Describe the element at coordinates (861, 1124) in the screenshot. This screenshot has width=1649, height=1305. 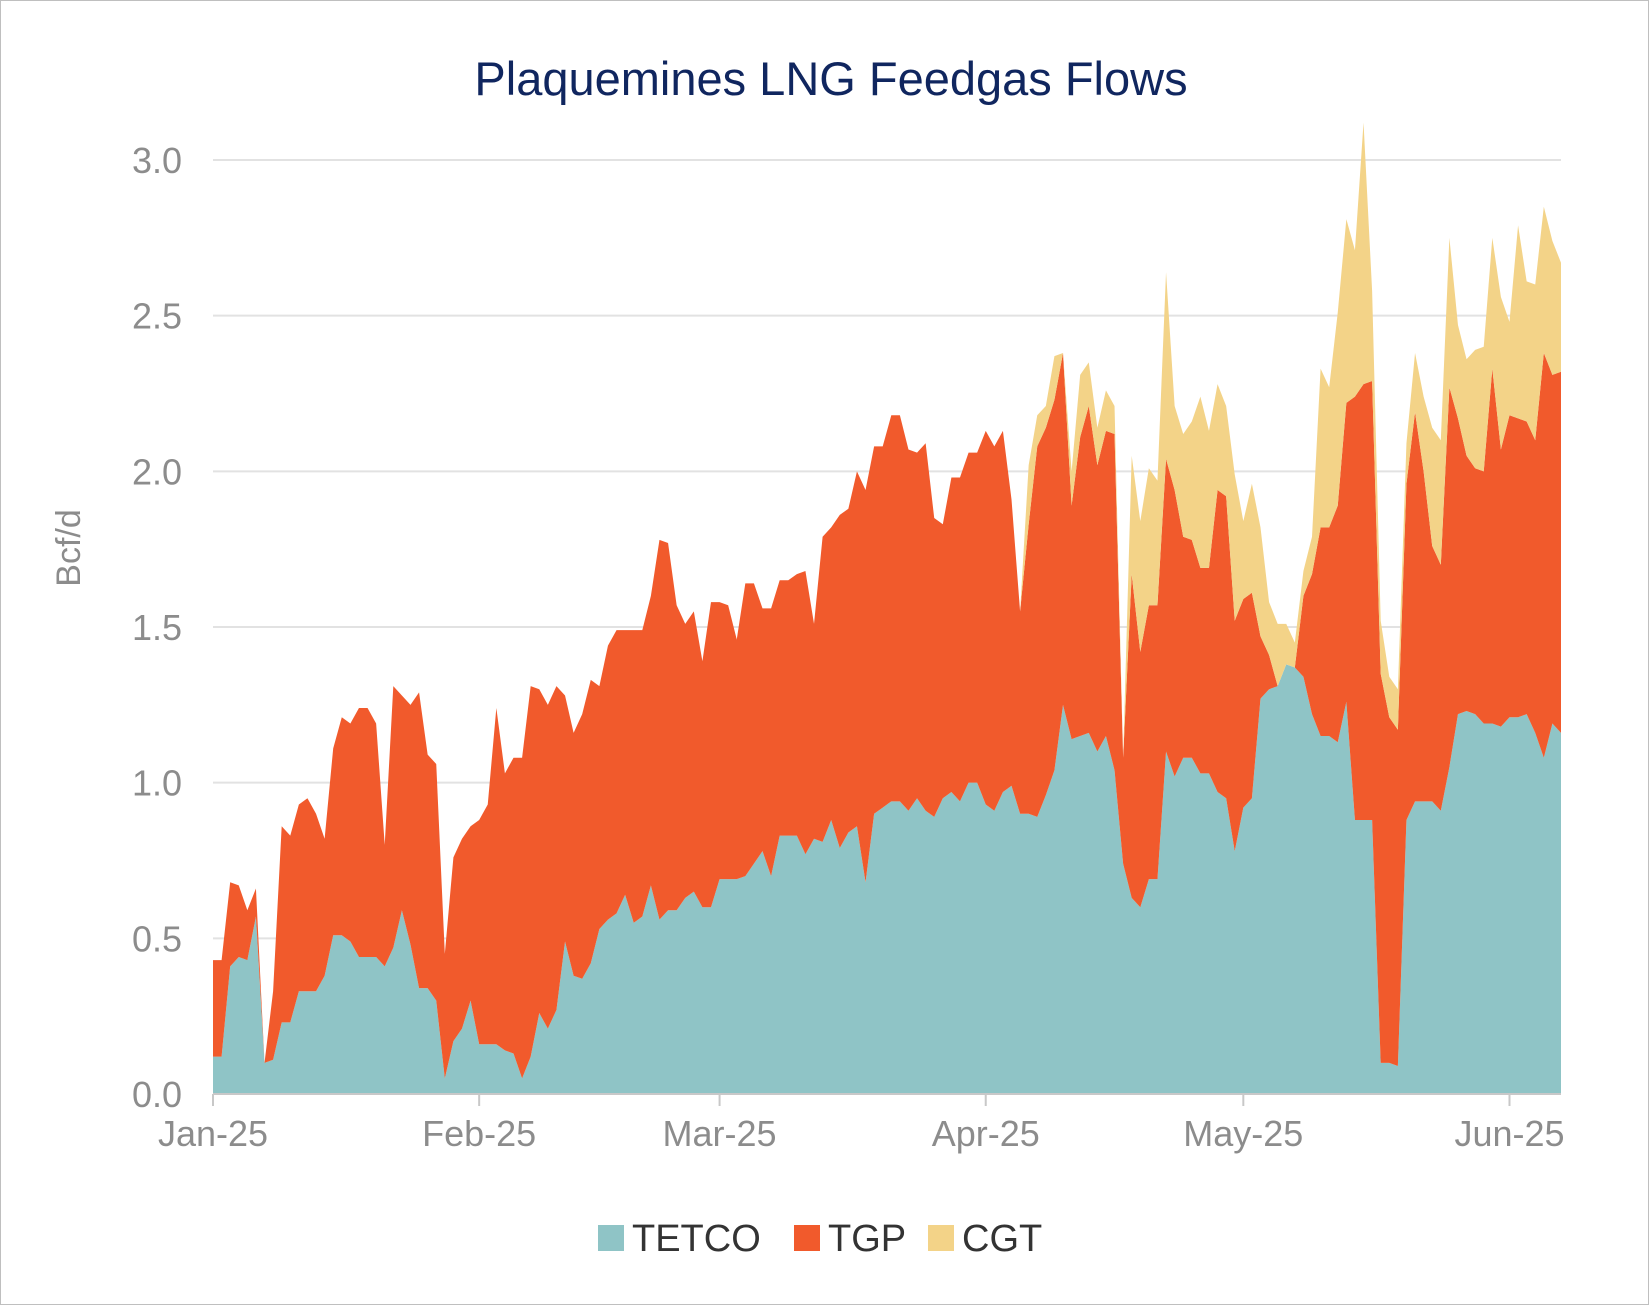
I see `x-axis-ticks: Jan-25 Feb-25 Mar-25 Apr-25 May-25 Jun-25` at that location.